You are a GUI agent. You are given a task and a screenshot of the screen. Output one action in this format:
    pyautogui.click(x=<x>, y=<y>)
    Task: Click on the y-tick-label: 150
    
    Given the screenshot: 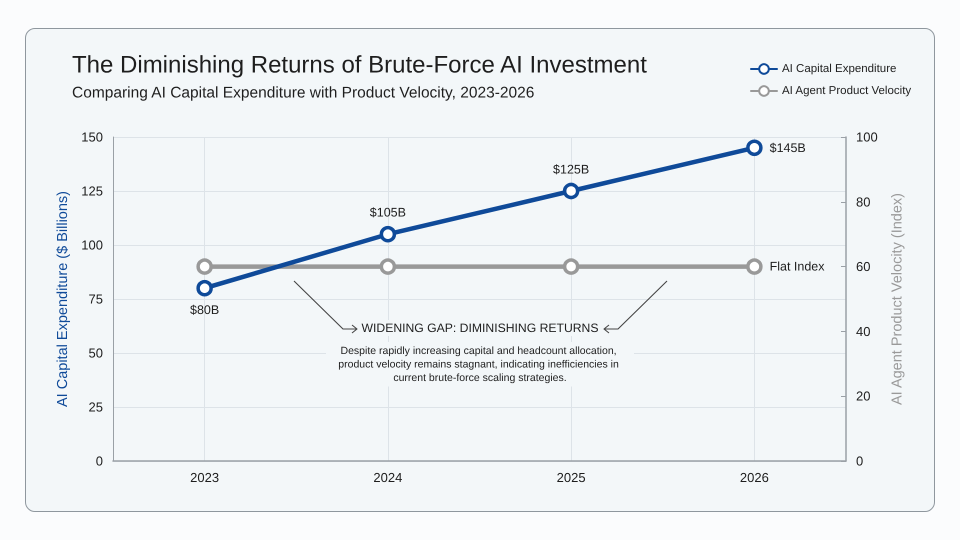 What is the action you would take?
    pyautogui.click(x=92, y=137)
    